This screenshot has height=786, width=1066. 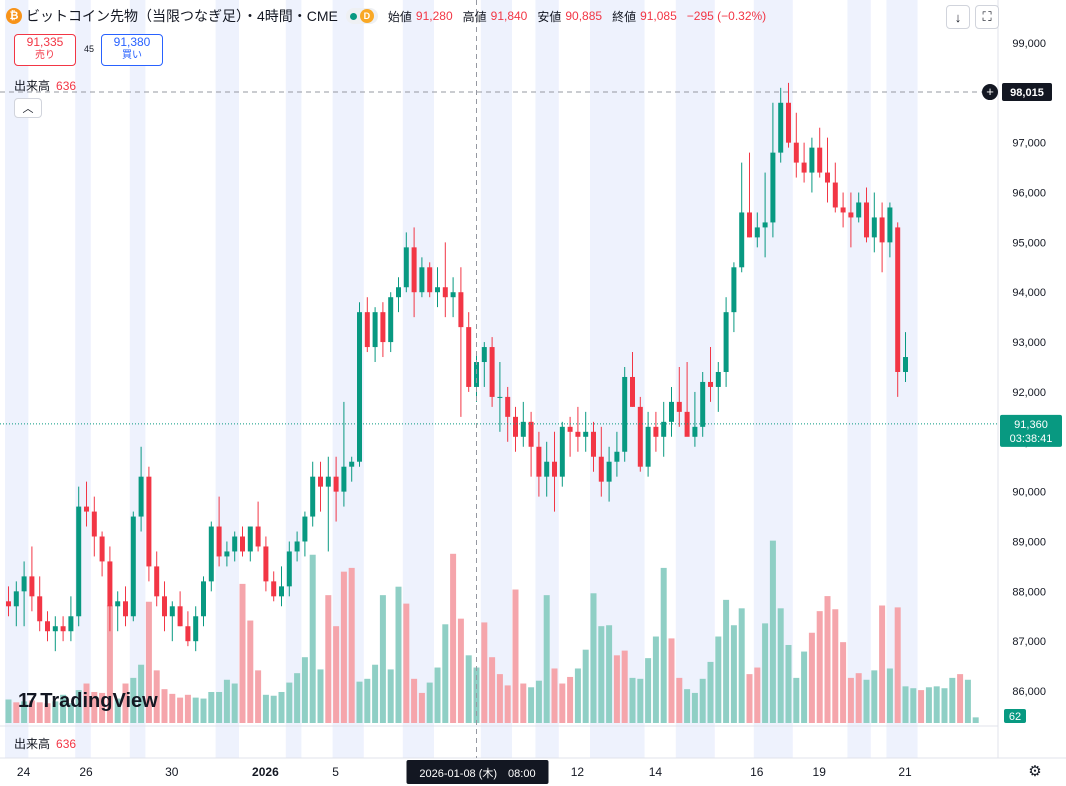 What do you see at coordinates (45, 50) in the screenshot?
I see `sell-button: 91,335 売り` at bounding box center [45, 50].